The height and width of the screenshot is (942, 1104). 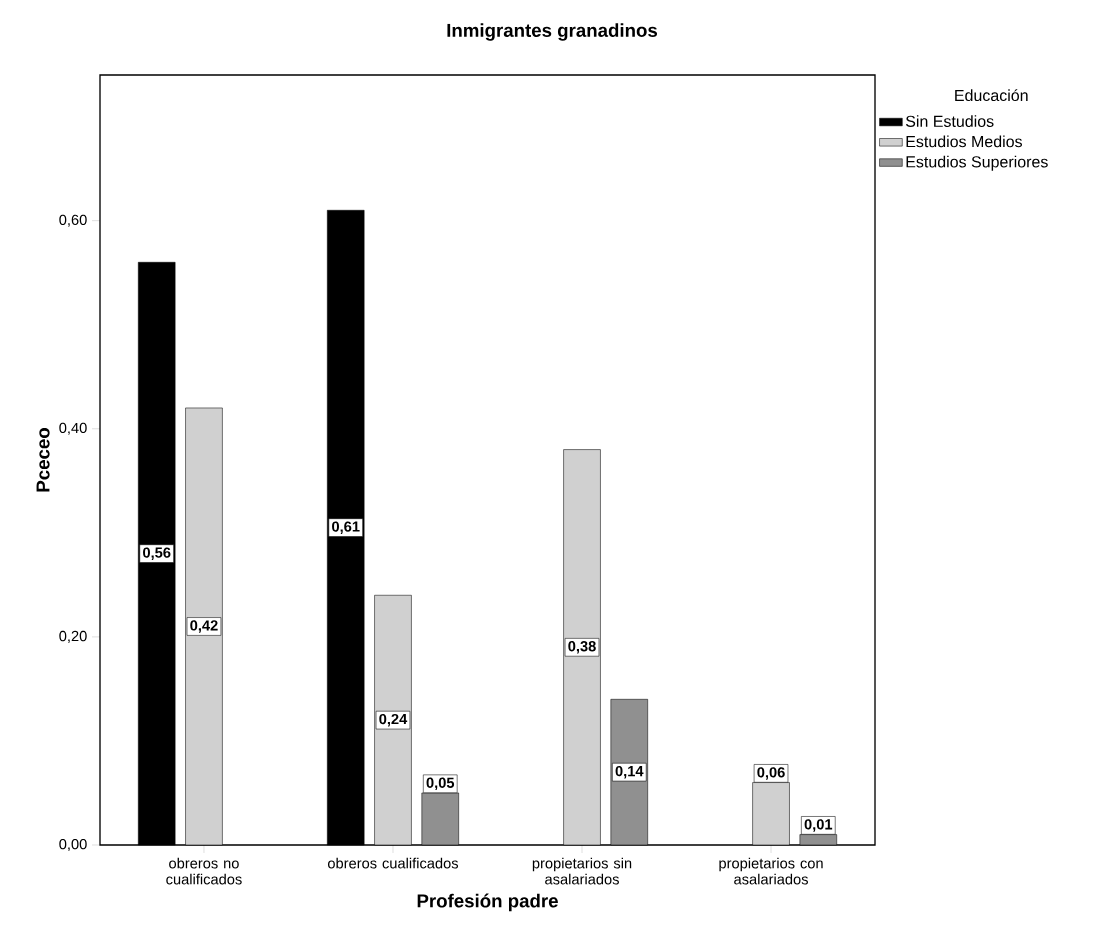 What do you see at coordinates (204, 871) in the screenshot?
I see `x-tick-label: obreros no cualificados` at bounding box center [204, 871].